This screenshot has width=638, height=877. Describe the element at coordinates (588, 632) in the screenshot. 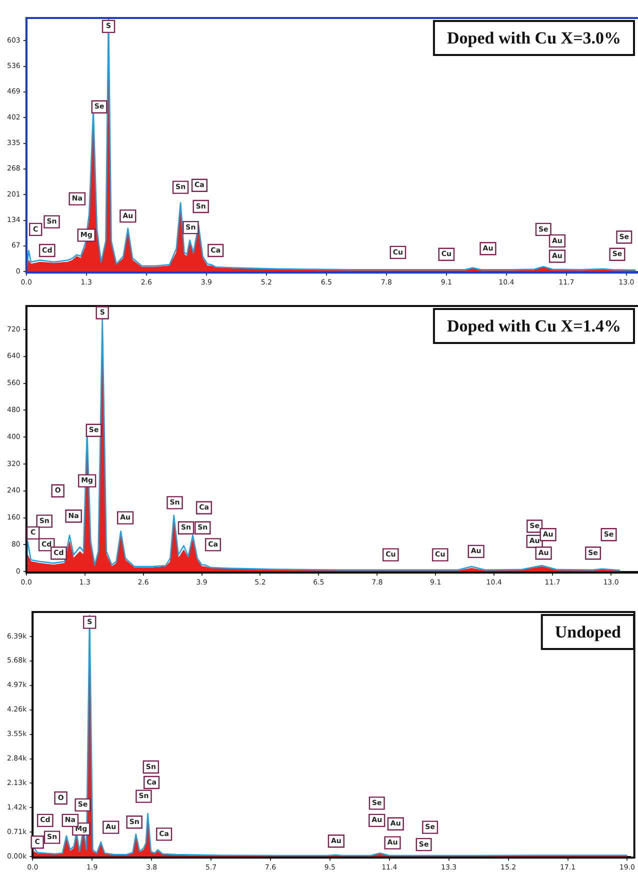

I see `text: Undoped` at that location.